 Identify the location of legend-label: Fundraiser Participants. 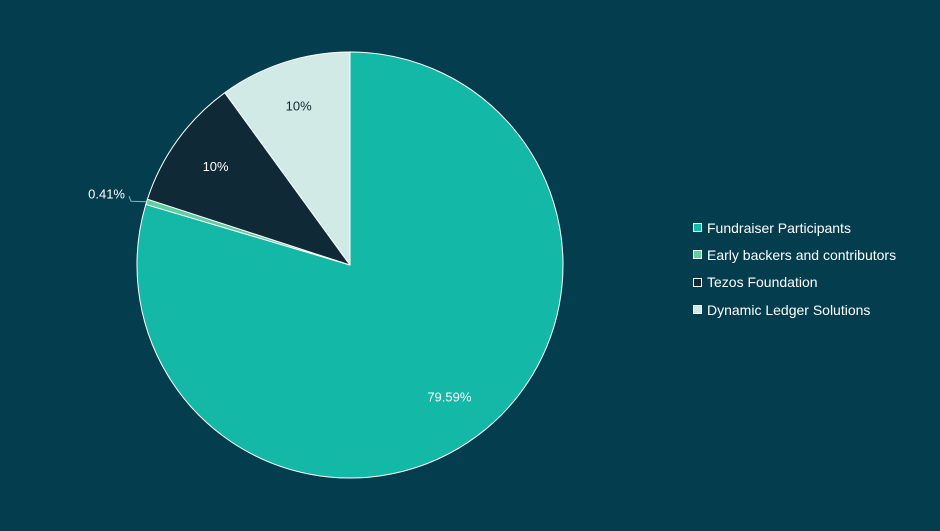
(779, 227).